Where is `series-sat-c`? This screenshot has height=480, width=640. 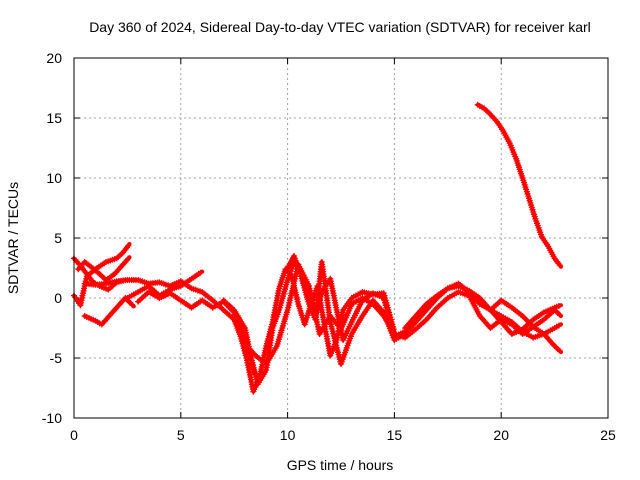 series-sat-c is located at coordinates (103, 269).